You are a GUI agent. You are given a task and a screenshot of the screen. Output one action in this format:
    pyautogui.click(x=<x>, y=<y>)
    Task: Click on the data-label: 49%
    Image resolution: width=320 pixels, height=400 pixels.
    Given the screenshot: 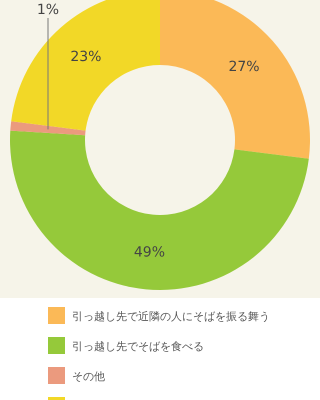 What is the action you would take?
    pyautogui.click(x=150, y=252)
    